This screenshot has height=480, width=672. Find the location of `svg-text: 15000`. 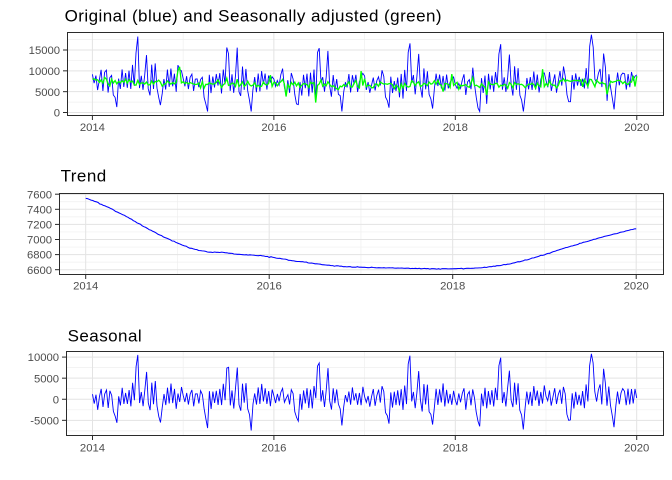

svg-text: 15000 is located at coordinates (44, 51).